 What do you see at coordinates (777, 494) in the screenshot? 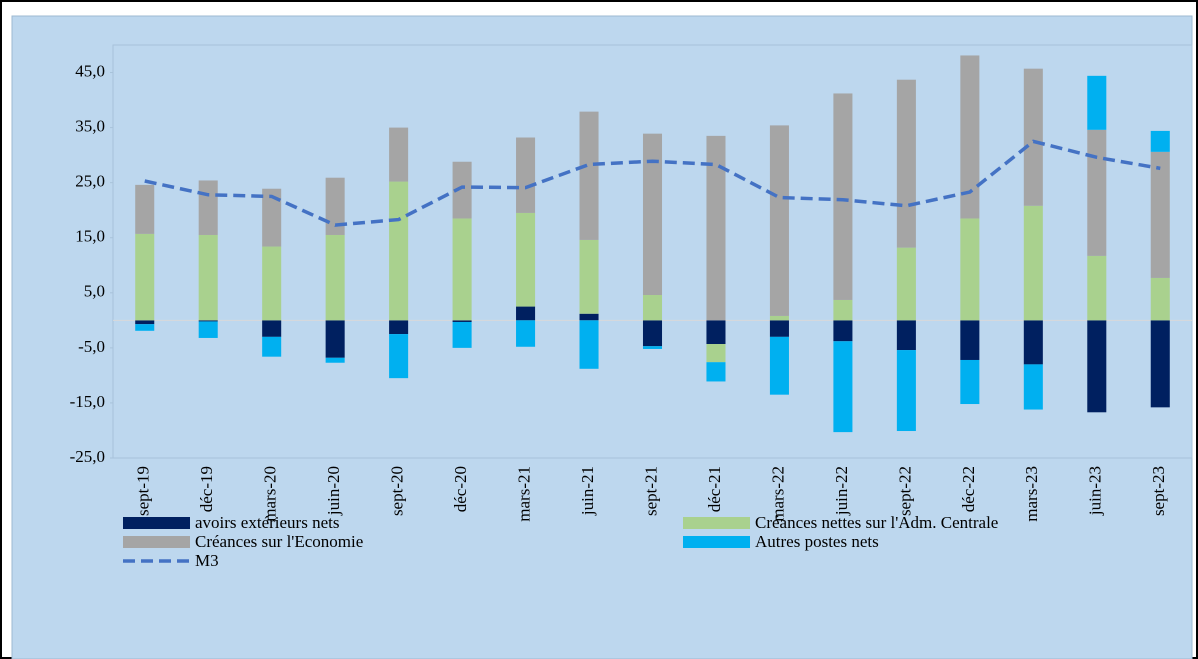
I see `x-tick-label: mars-22` at bounding box center [777, 494].